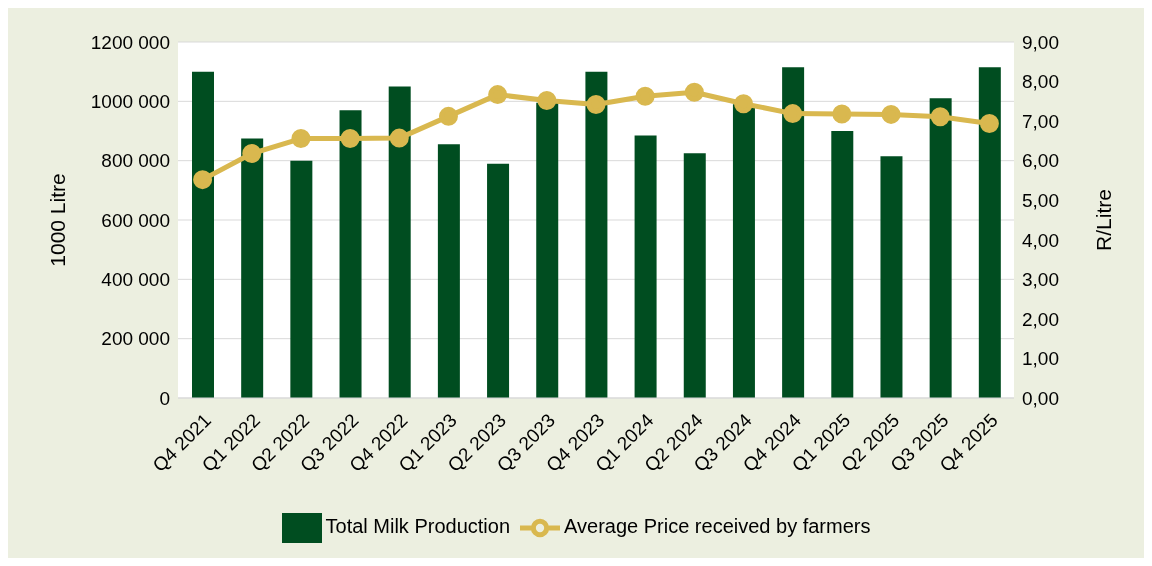 The height and width of the screenshot is (566, 1152). What do you see at coordinates (135, 339) in the screenshot?
I see `y-tick-label: 200 000` at bounding box center [135, 339].